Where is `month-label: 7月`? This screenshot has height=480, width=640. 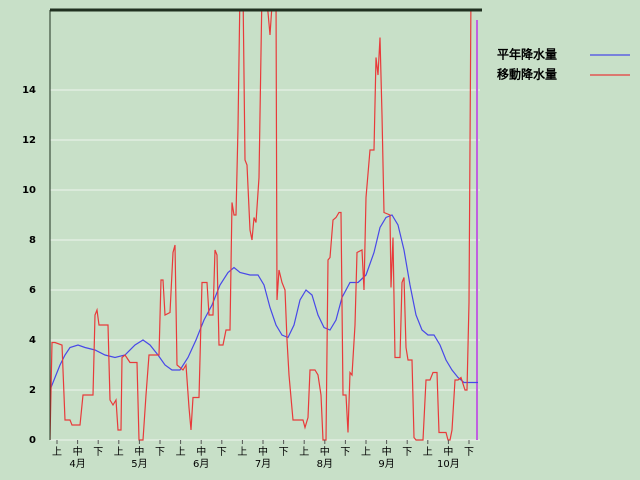
month-label: 7月 is located at coordinates (263, 464).